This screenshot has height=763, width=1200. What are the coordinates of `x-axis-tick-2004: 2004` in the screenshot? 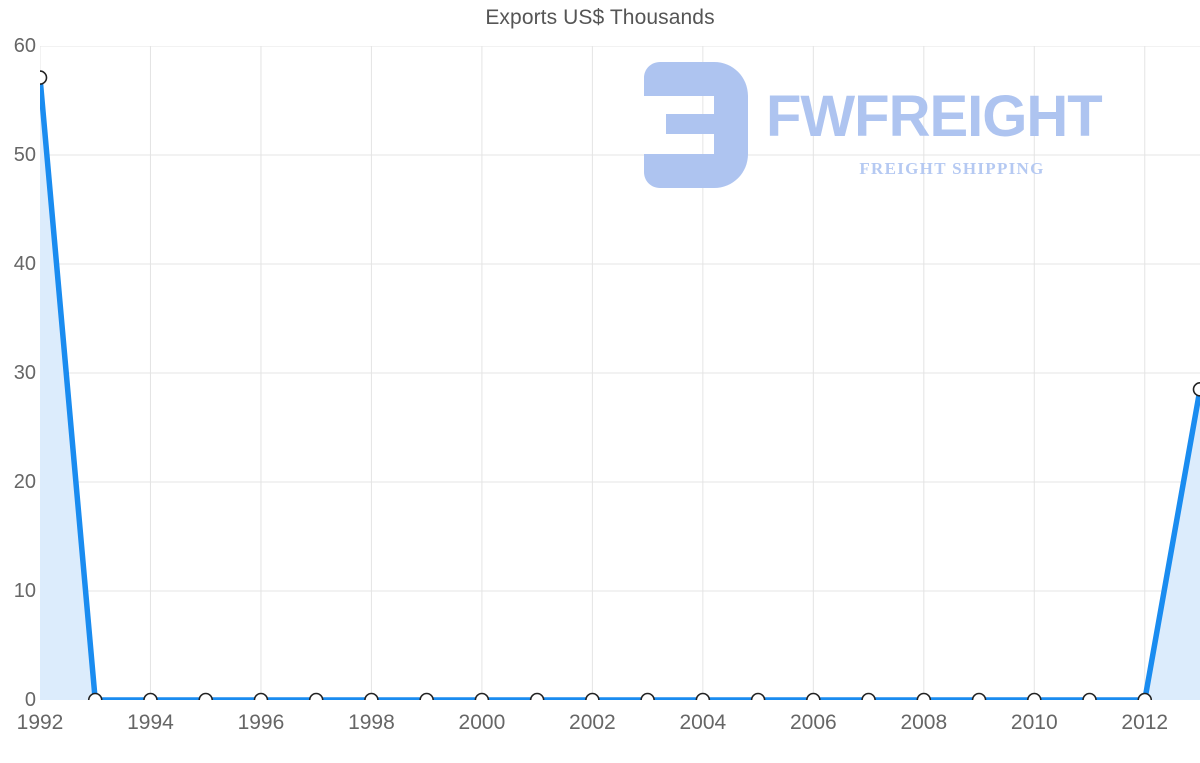 It's located at (703, 722).